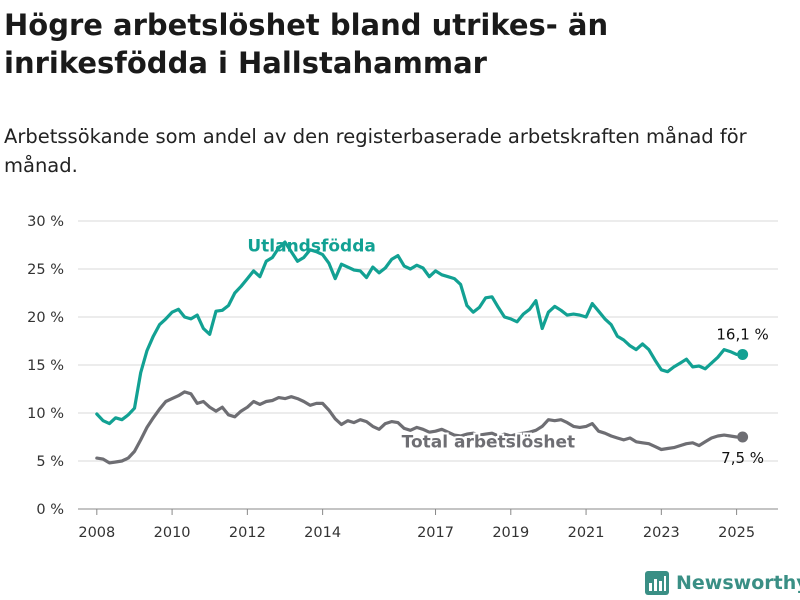 The height and width of the screenshot is (600, 800). Describe the element at coordinates (435, 533) in the screenshot. I see `x-tick-label: 2017` at that location.